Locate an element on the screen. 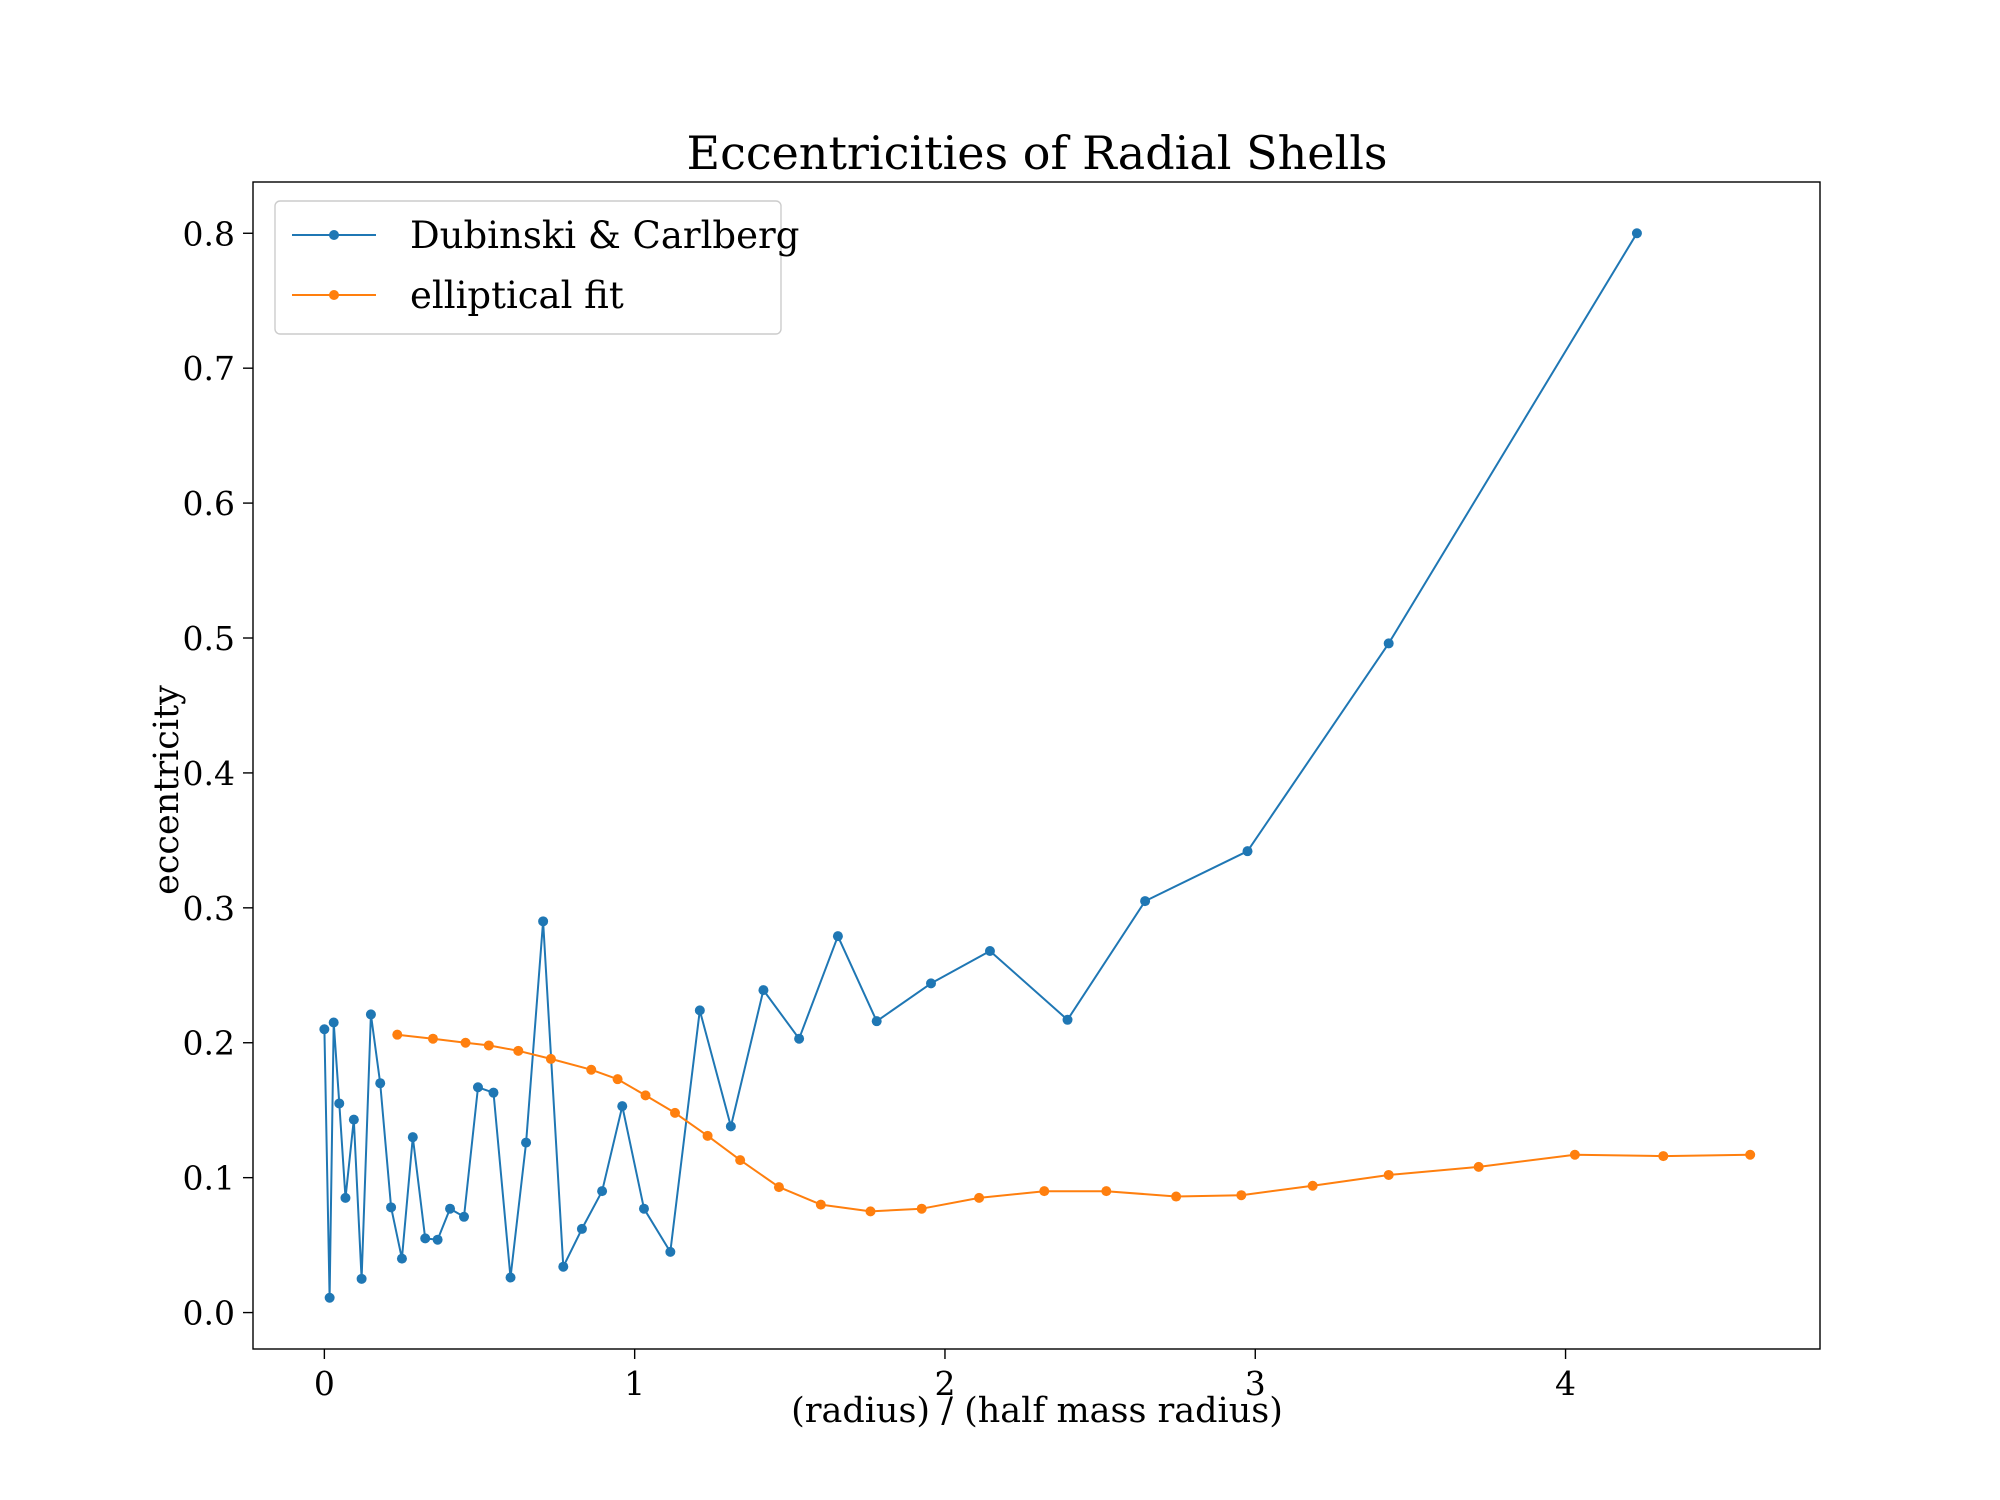  x-axis-label: (radius) / (half mass radius) is located at coordinates (1037, 1411).